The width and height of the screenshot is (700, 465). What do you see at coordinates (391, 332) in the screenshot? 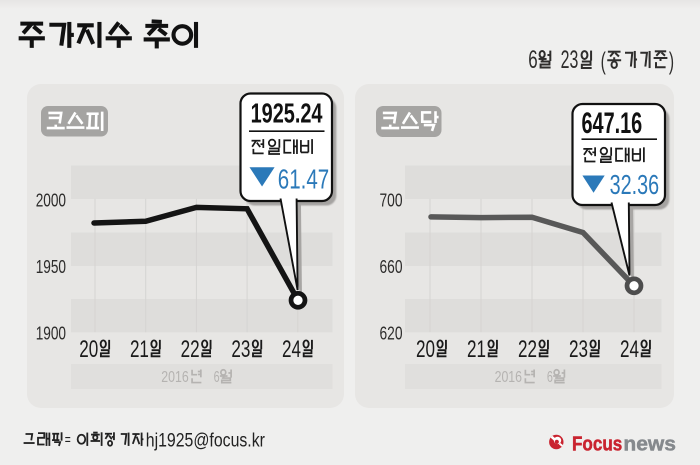
I see `svg-text: 620` at bounding box center [391, 332].